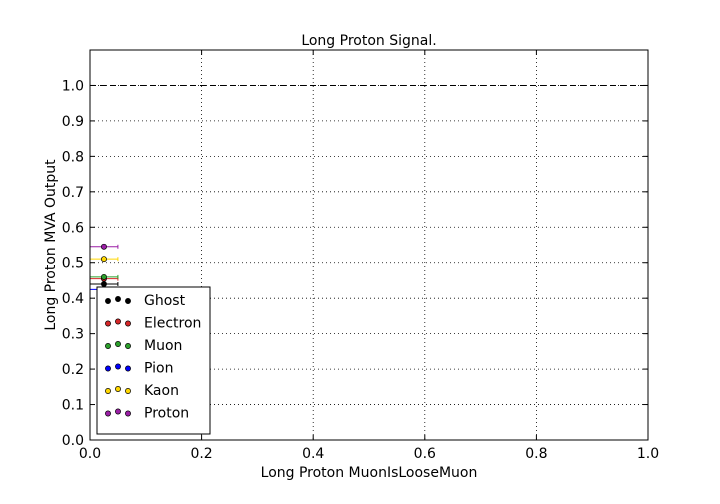 Image resolution: width=720 pixels, height=504 pixels. I want to click on chart-title: Long Proton Signal., so click(368, 41).